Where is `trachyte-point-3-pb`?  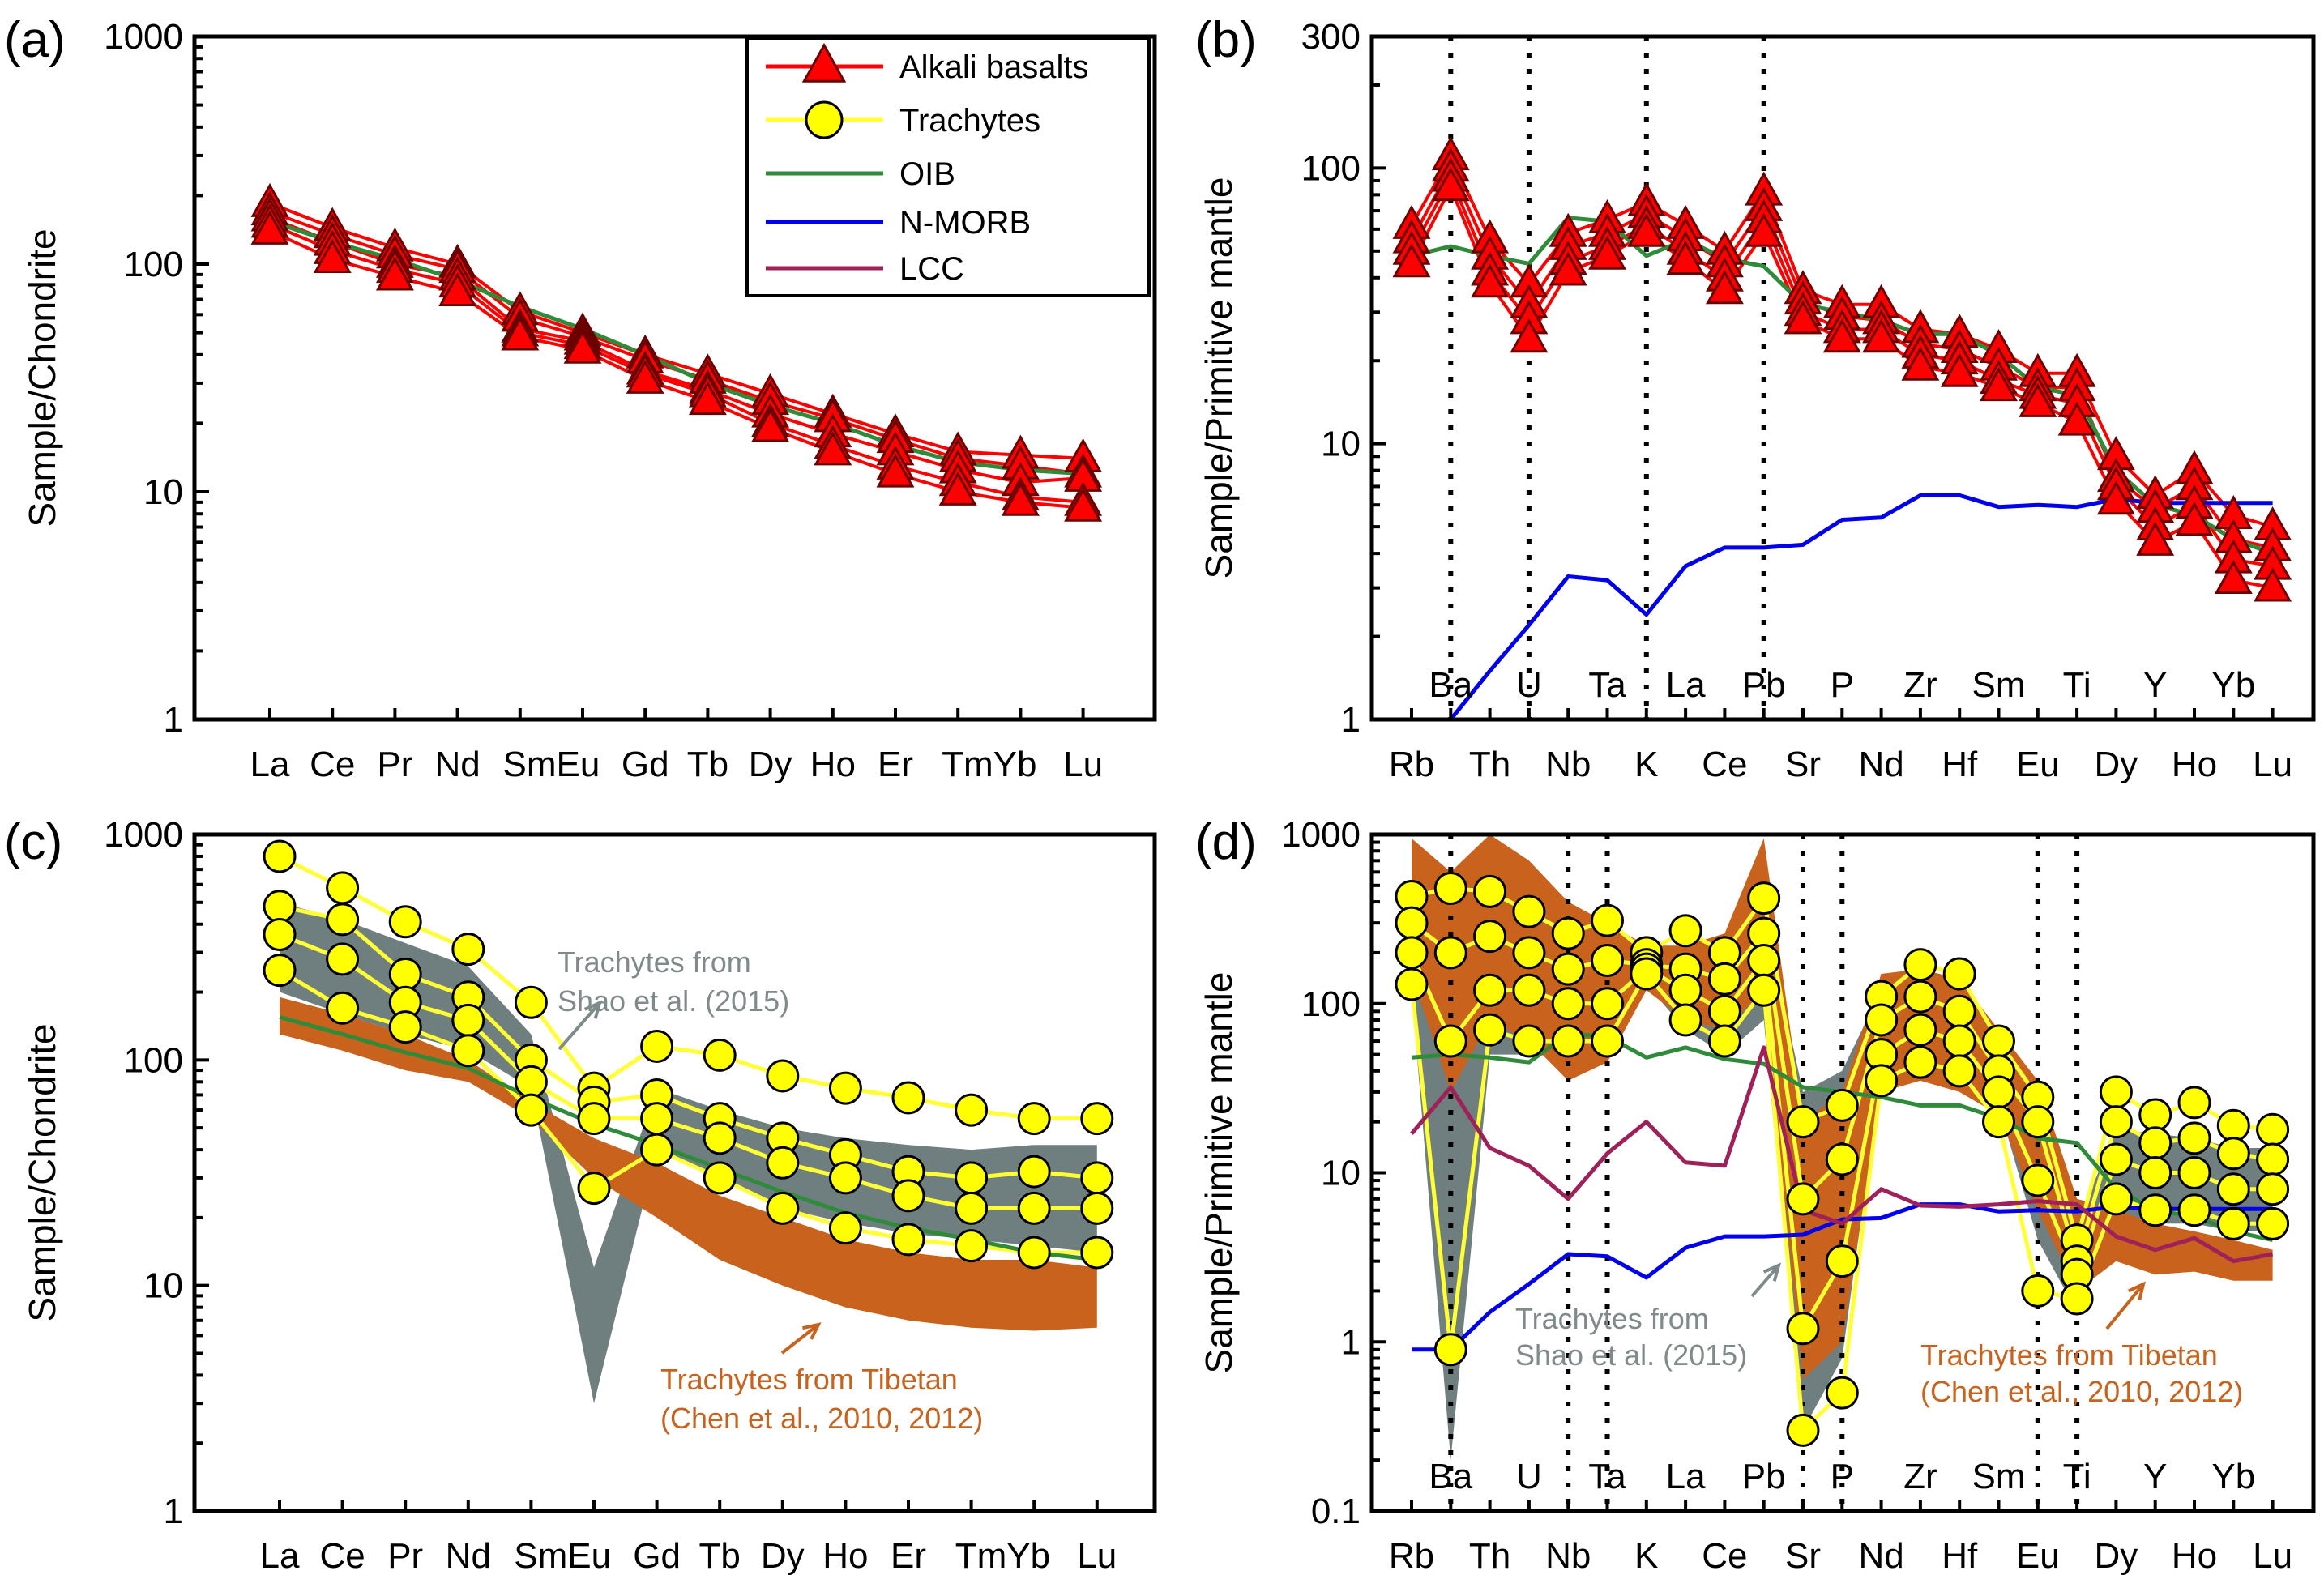 trachyte-point-3-pb is located at coordinates (1764, 990).